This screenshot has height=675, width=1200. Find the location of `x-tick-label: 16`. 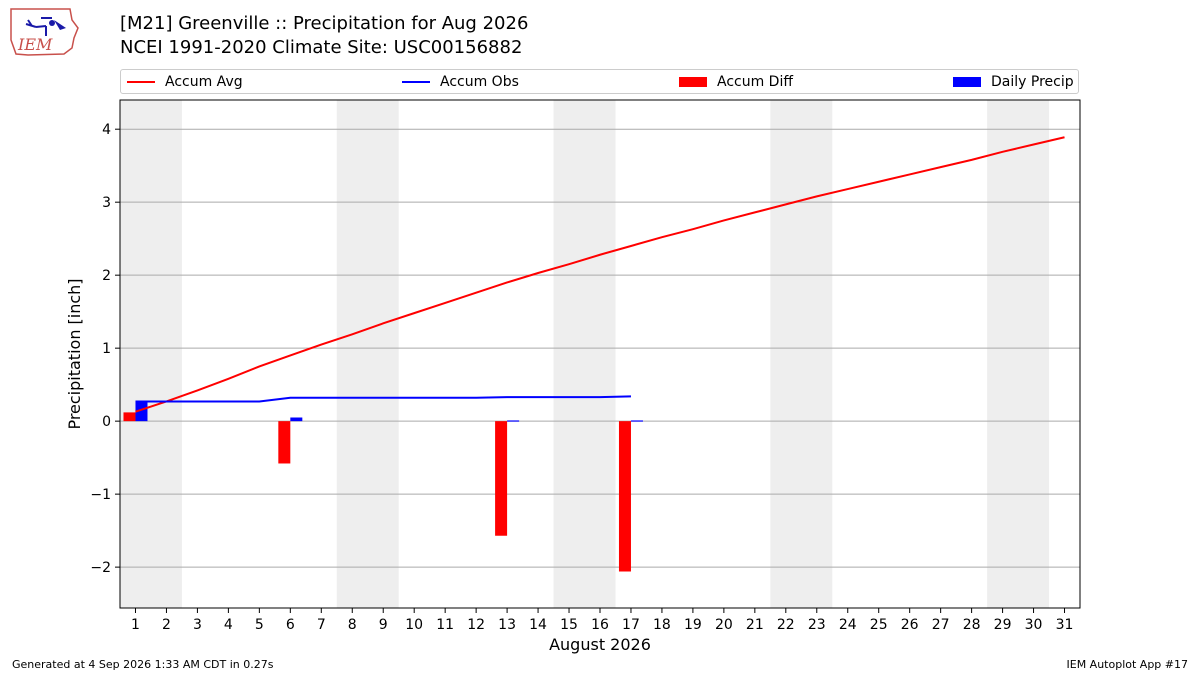

x-tick-label: 16 is located at coordinates (600, 625).